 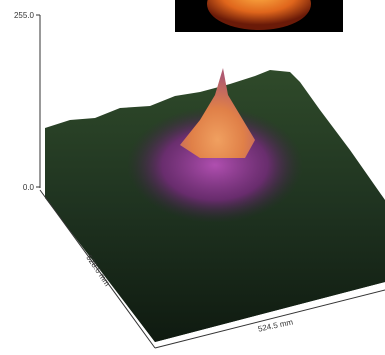 What do you see at coordinates (24, 15) in the screenshot?
I see `z-tick-label: 255.0` at bounding box center [24, 15].